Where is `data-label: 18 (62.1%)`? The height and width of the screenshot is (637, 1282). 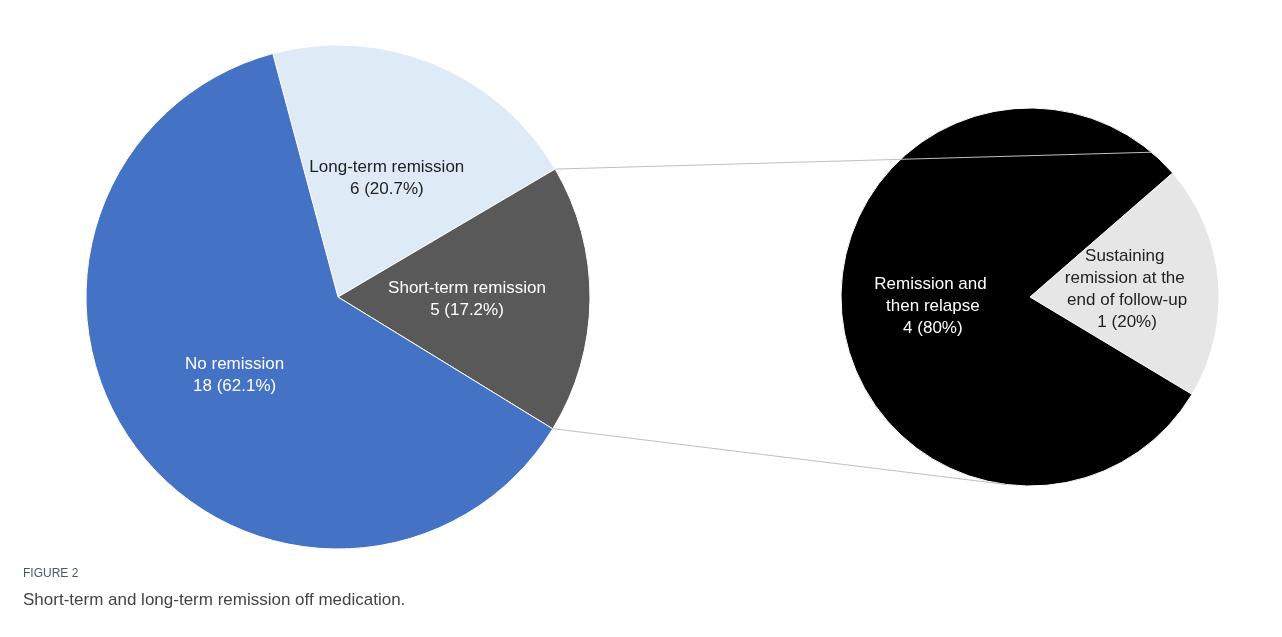
data-label: 18 (62.1%) is located at coordinates (235, 385).